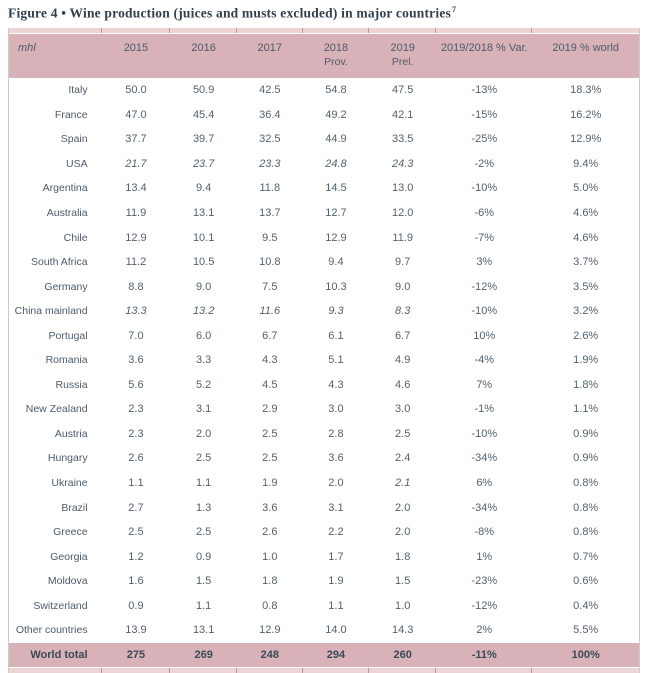 The image size is (650, 673). I want to click on column-header-2017: 2017, so click(270, 48).